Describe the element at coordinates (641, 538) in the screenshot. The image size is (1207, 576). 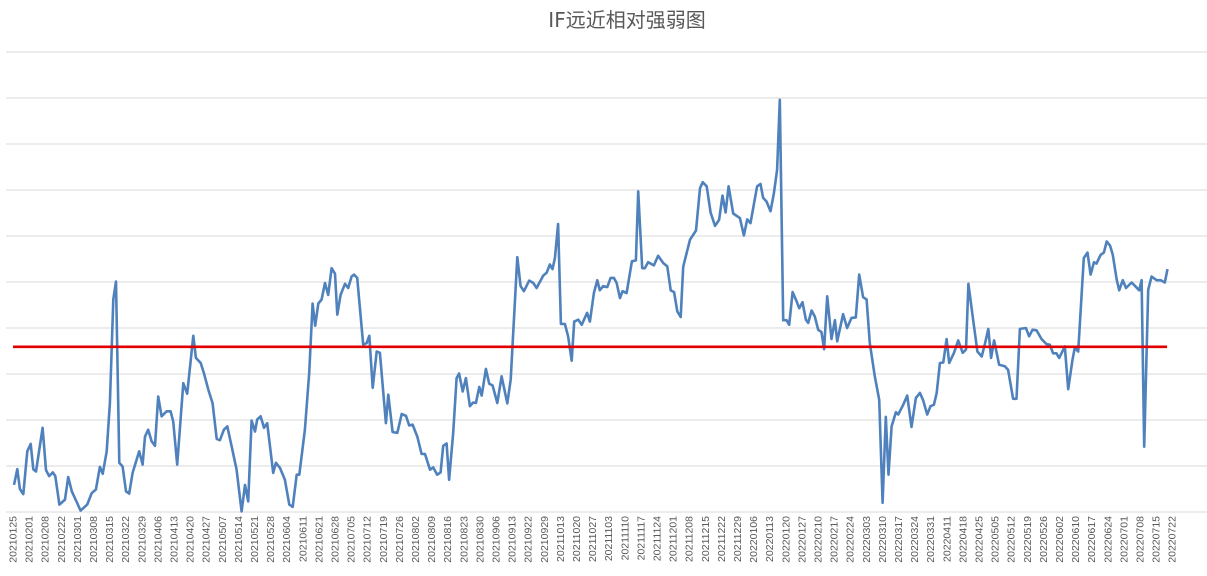
I see `x-tick-label: 20211117` at that location.